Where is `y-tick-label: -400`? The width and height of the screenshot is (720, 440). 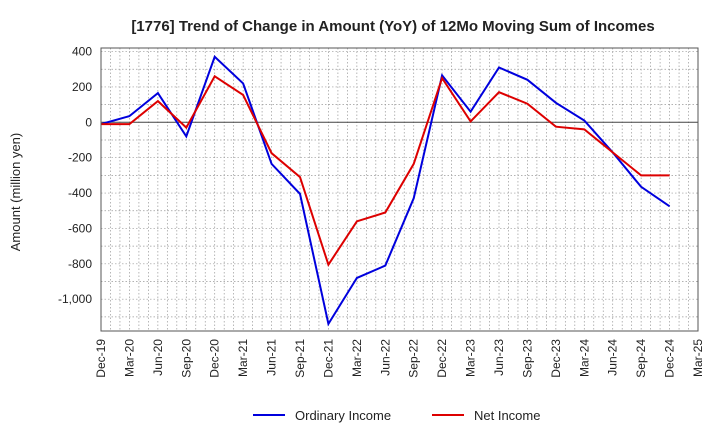
y-tick-label: -400 is located at coordinates (80, 193).